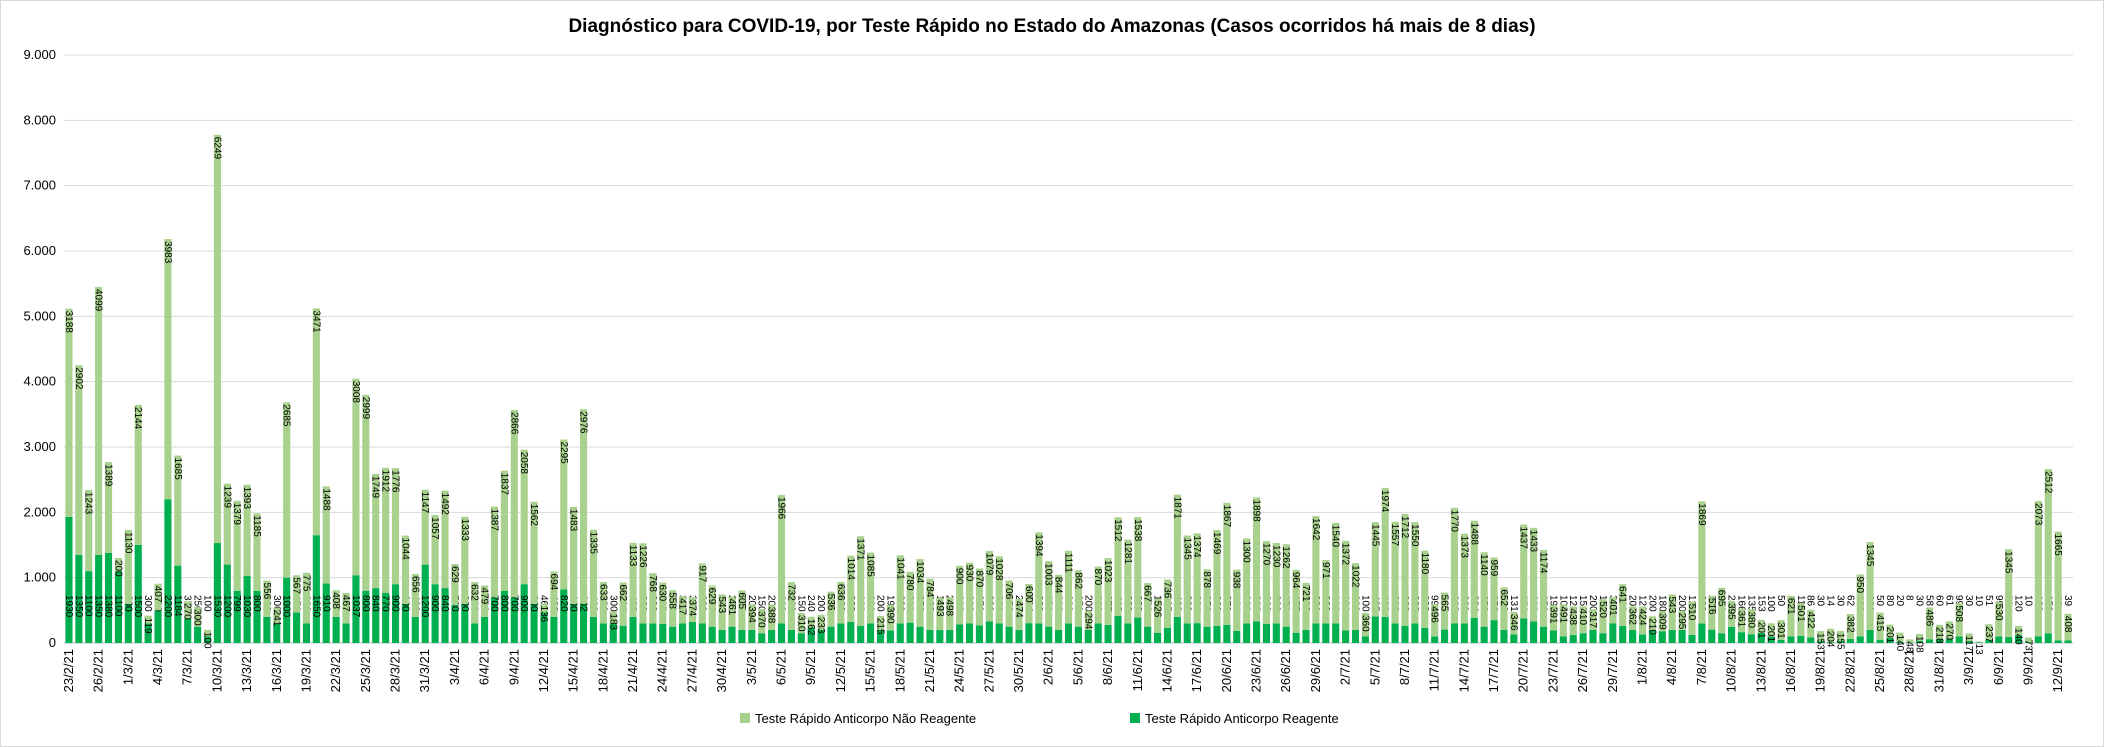 The height and width of the screenshot is (747, 2104). I want to click on data-label: 878, so click(1206, 579).